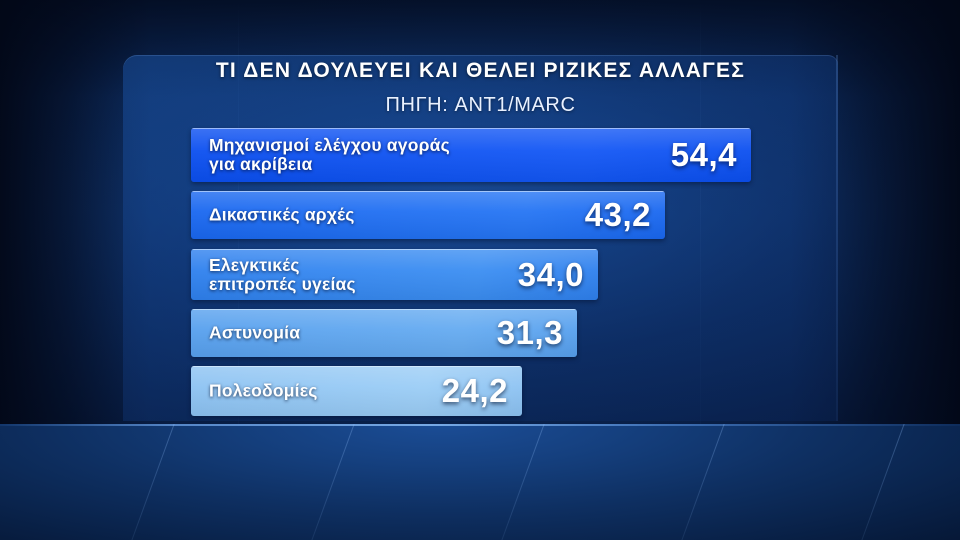  I want to click on bar-category-label: Ελεγκτικές επιτροπές υγείας, so click(282, 274).